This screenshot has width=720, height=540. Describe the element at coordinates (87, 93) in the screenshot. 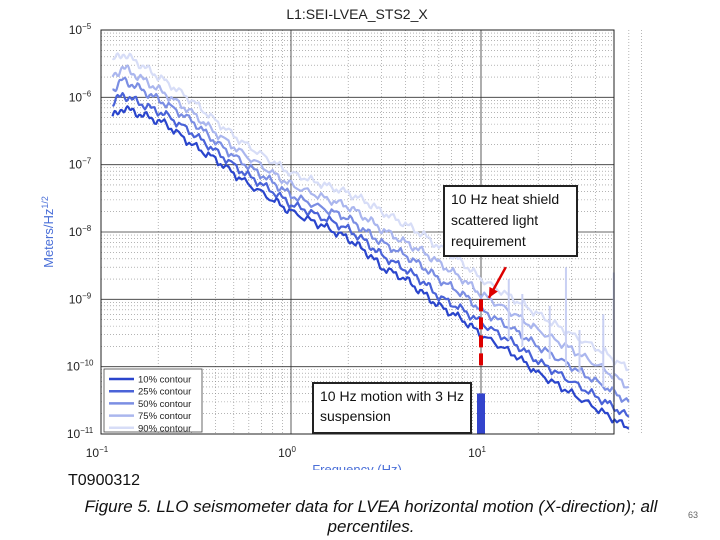

I see `y-tick-exp: −6` at that location.